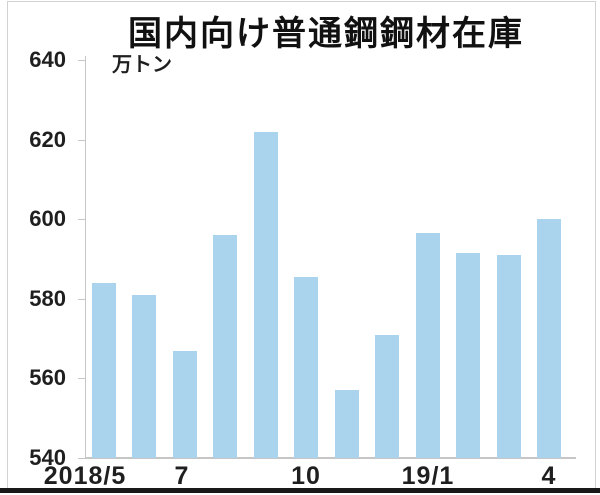 The width and height of the screenshot is (600, 495). I want to click on y-tick-label-560: 560, so click(47, 377).